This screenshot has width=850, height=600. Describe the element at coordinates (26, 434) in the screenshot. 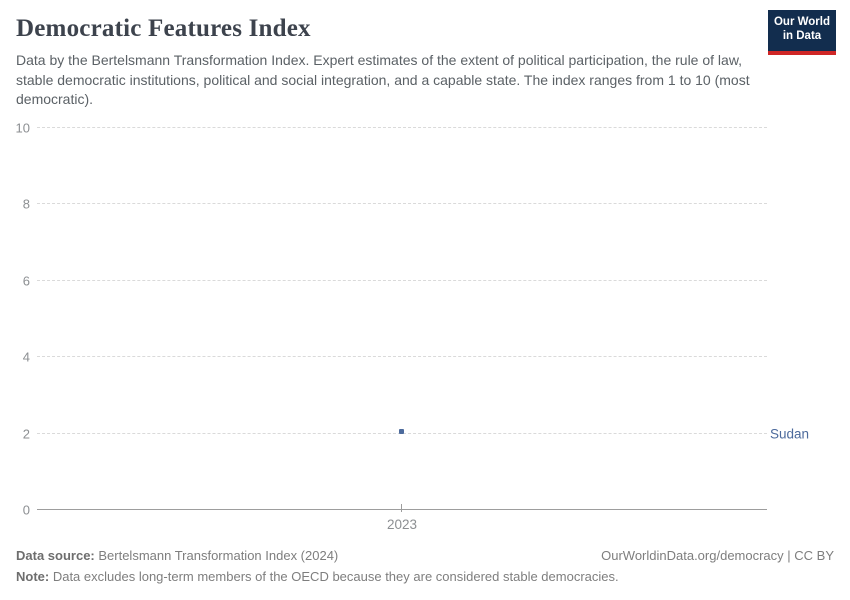

I see `y-tick-label: 2` at that location.